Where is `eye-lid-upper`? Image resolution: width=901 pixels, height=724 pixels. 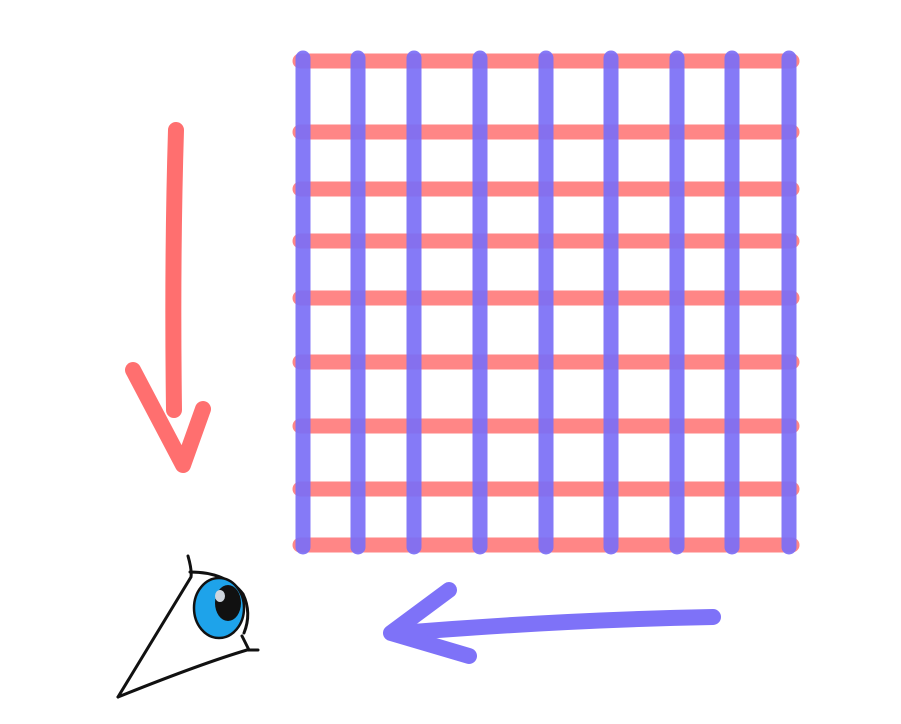
eye-lid-upper is located at coordinates (154, 626).